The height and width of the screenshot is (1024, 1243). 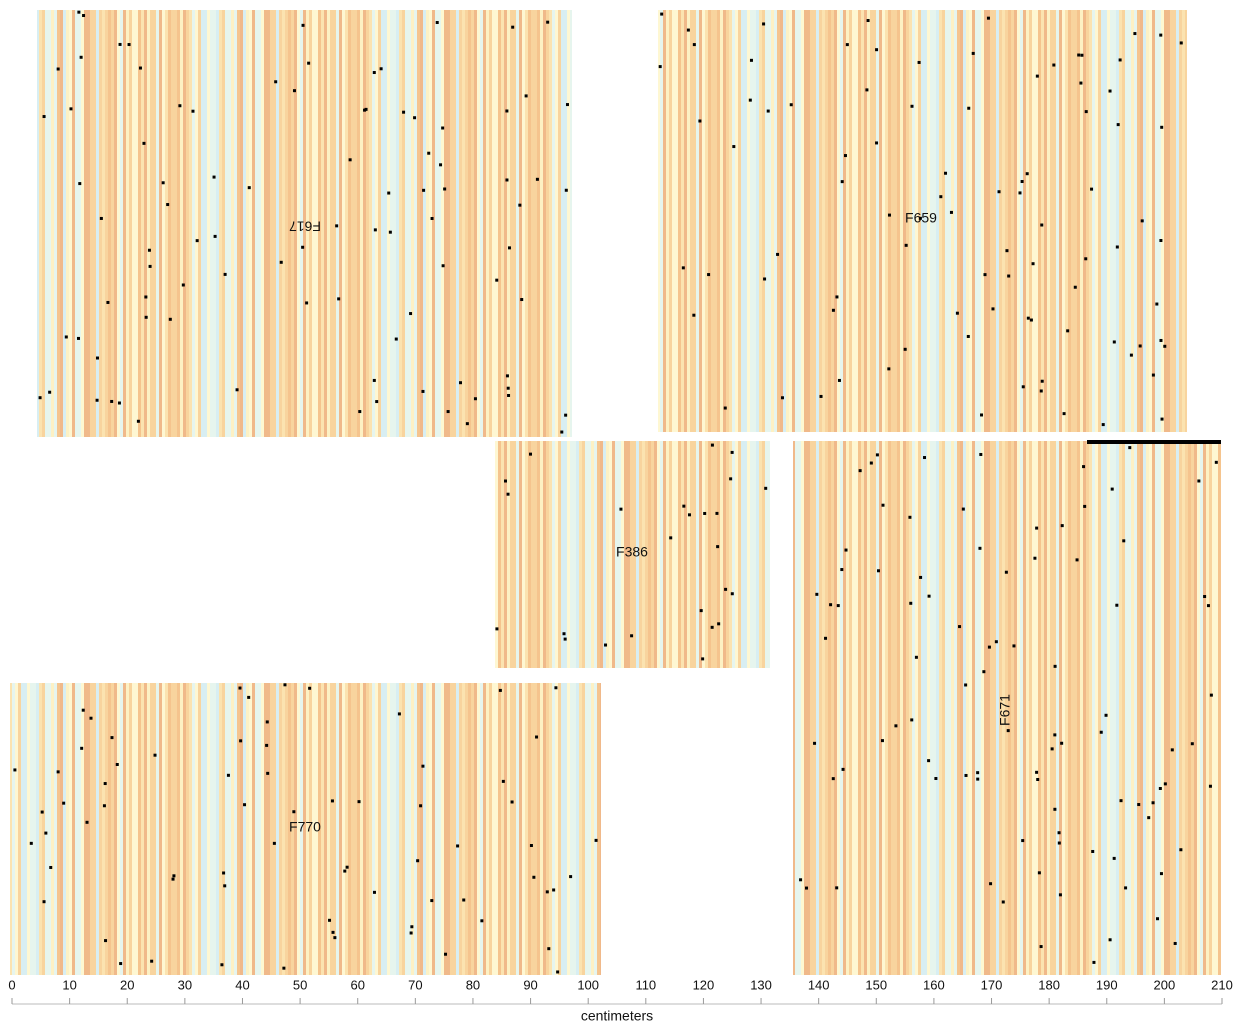 What do you see at coordinates (934, 984) in the screenshot?
I see `tick-label: 160` at bounding box center [934, 984].